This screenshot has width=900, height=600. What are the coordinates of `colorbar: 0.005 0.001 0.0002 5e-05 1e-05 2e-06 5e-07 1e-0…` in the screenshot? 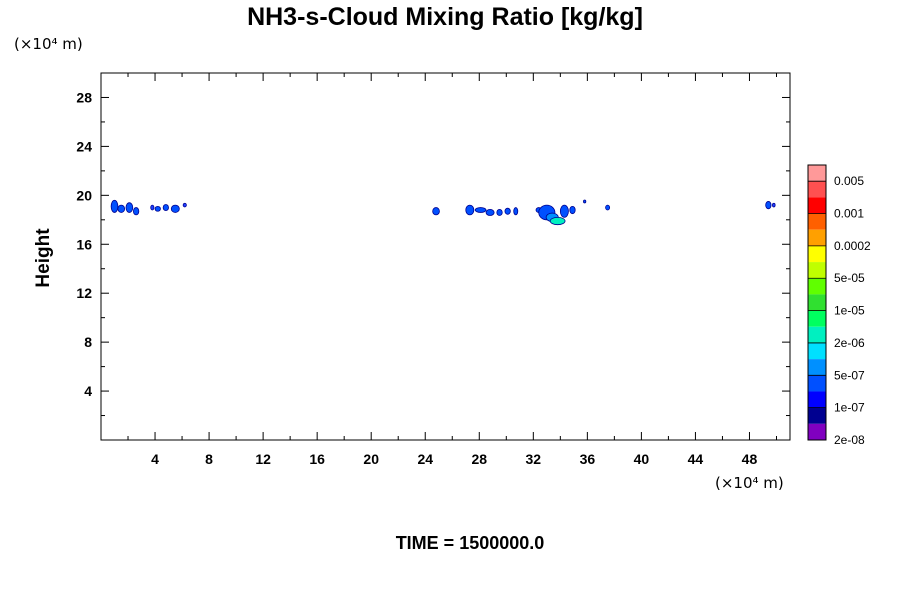 It's located at (839, 305).